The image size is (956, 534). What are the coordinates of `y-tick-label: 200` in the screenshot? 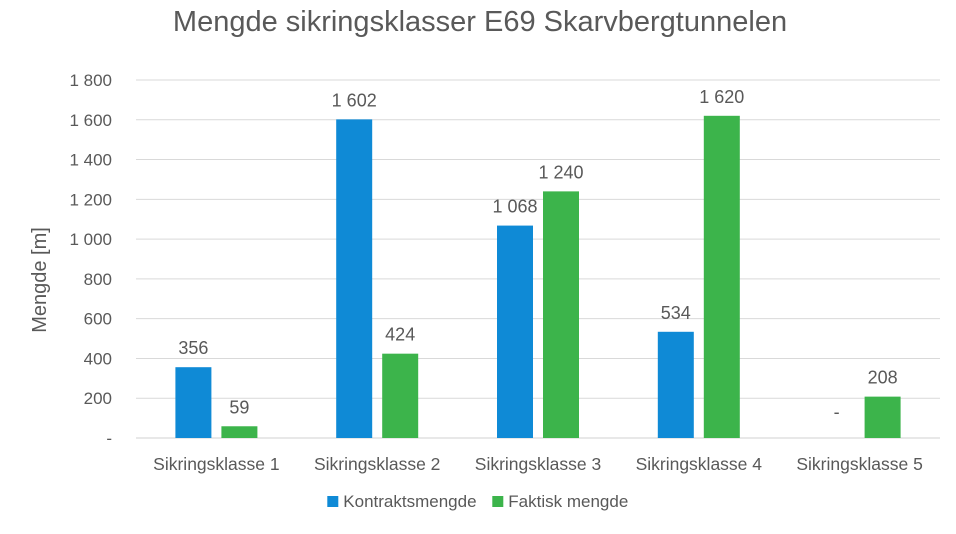 It's located at (98, 398).